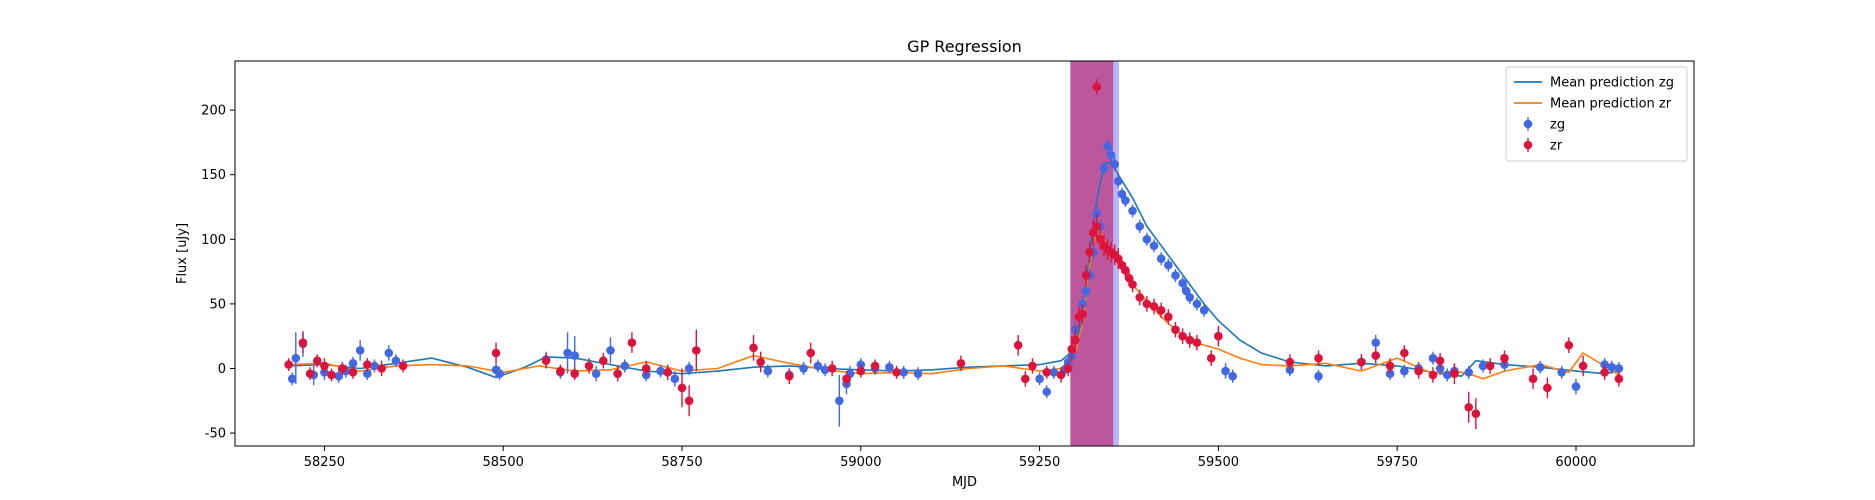 Image resolution: width=1875 pixels, height=500 pixels. Describe the element at coordinates (950, 458) in the screenshot. I see `x-axis-ticks: 58250 58500 58750 59000 59250 59500 59750 60000` at that location.